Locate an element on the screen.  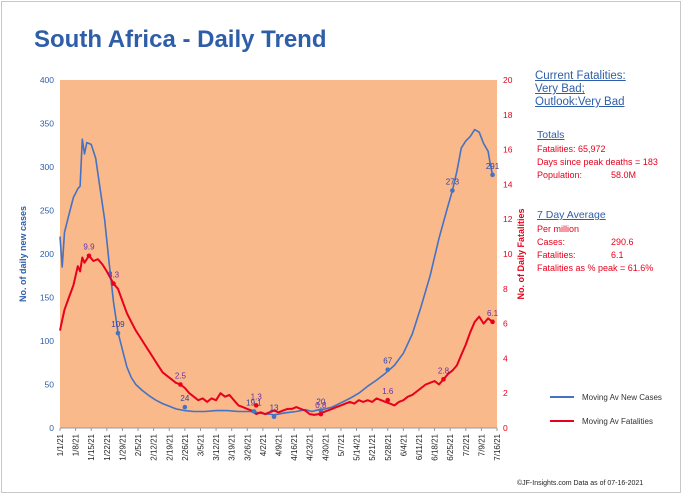
data-label-cases: 24 is located at coordinates (184, 398).